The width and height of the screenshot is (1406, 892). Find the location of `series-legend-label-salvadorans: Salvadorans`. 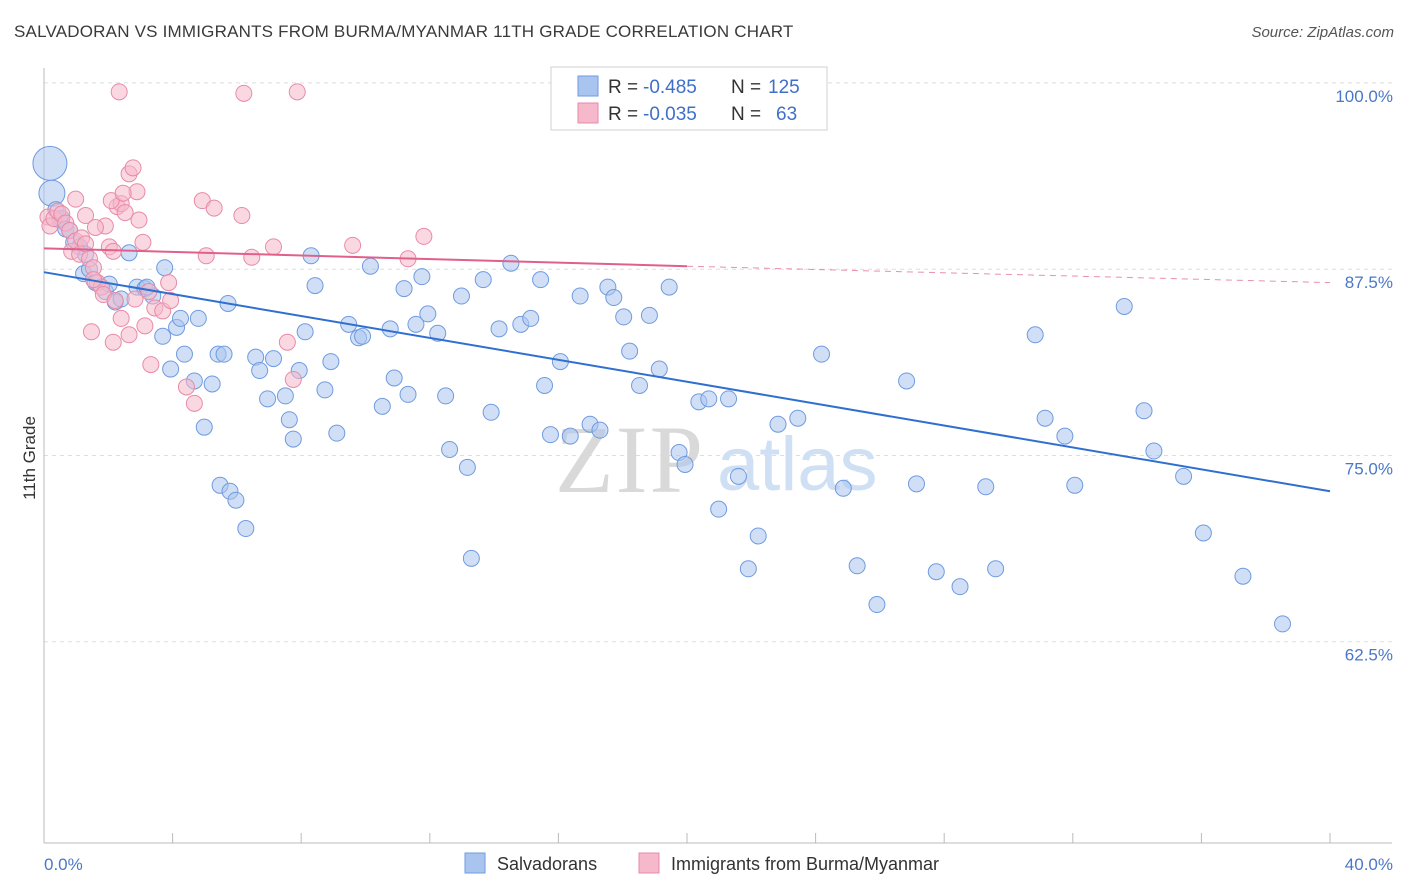

series-legend-label-salvadorans: Salvadorans is located at coordinates (547, 864).